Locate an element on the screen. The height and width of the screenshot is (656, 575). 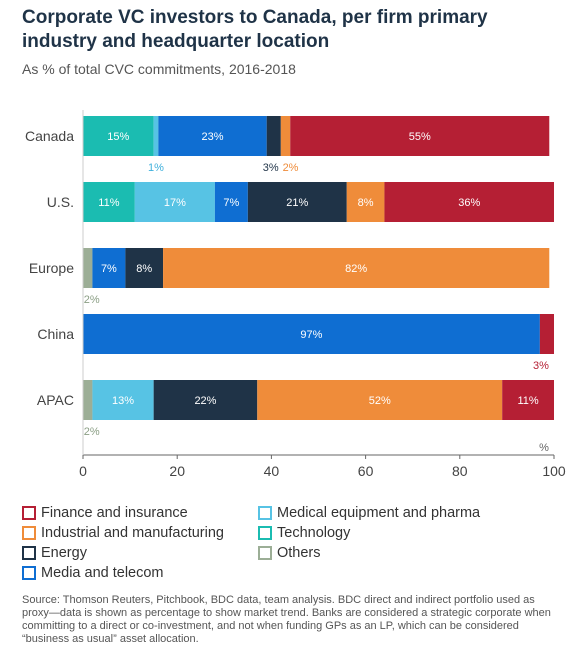
legend-item-medical: Medical equipment and pharma is located at coordinates (369, 513).